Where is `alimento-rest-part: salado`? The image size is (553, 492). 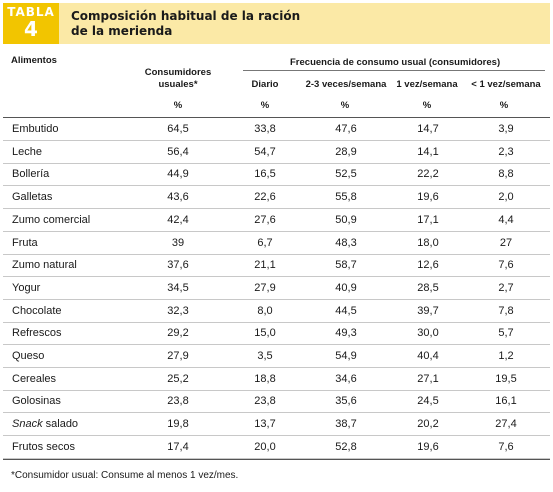 alimento-rest-part: salado is located at coordinates (60, 424).